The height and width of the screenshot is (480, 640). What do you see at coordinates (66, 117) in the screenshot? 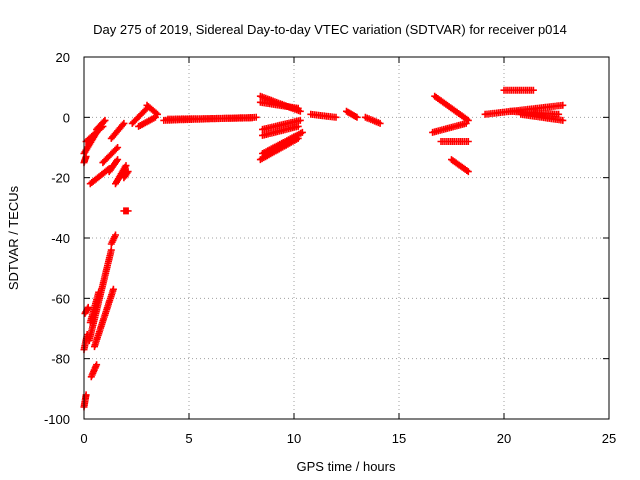
I see `y-tick-label: 0` at bounding box center [66, 117].